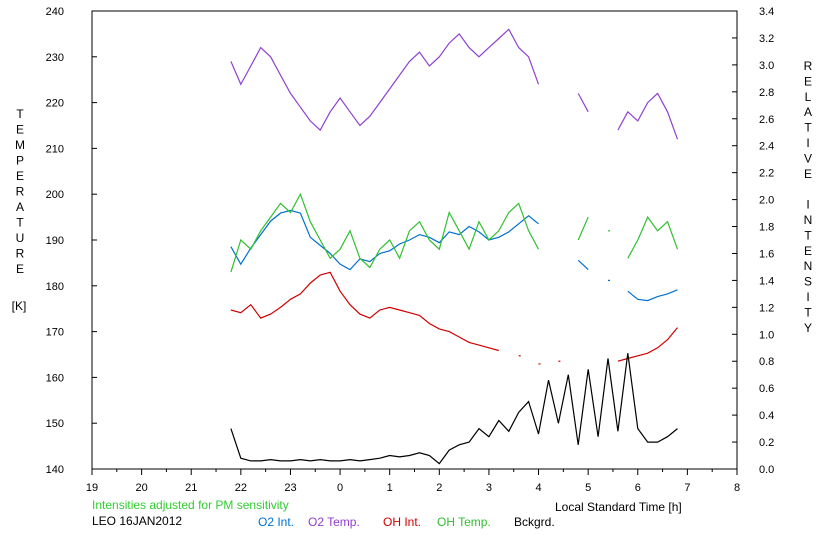 This screenshot has width=828, height=535. What do you see at coordinates (20, 207) in the screenshot?
I see `left-axis-label-char: A` at bounding box center [20, 207].